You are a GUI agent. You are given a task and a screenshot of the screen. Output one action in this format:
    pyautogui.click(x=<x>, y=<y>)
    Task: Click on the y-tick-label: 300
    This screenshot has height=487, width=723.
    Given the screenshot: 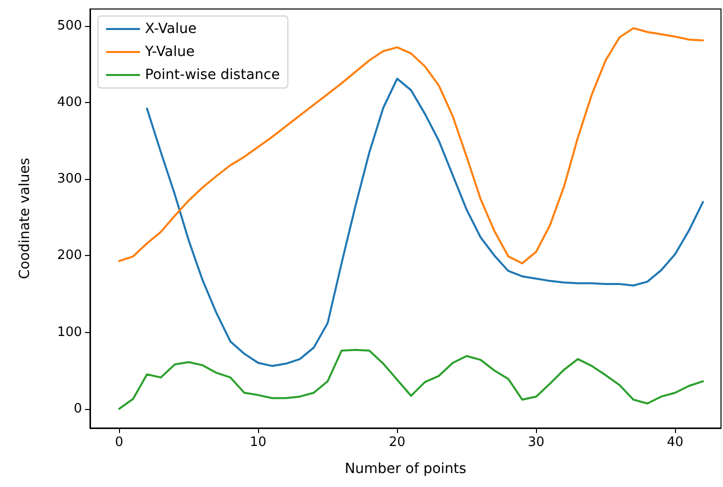 What is the action you would take?
    pyautogui.click(x=69, y=179)
    